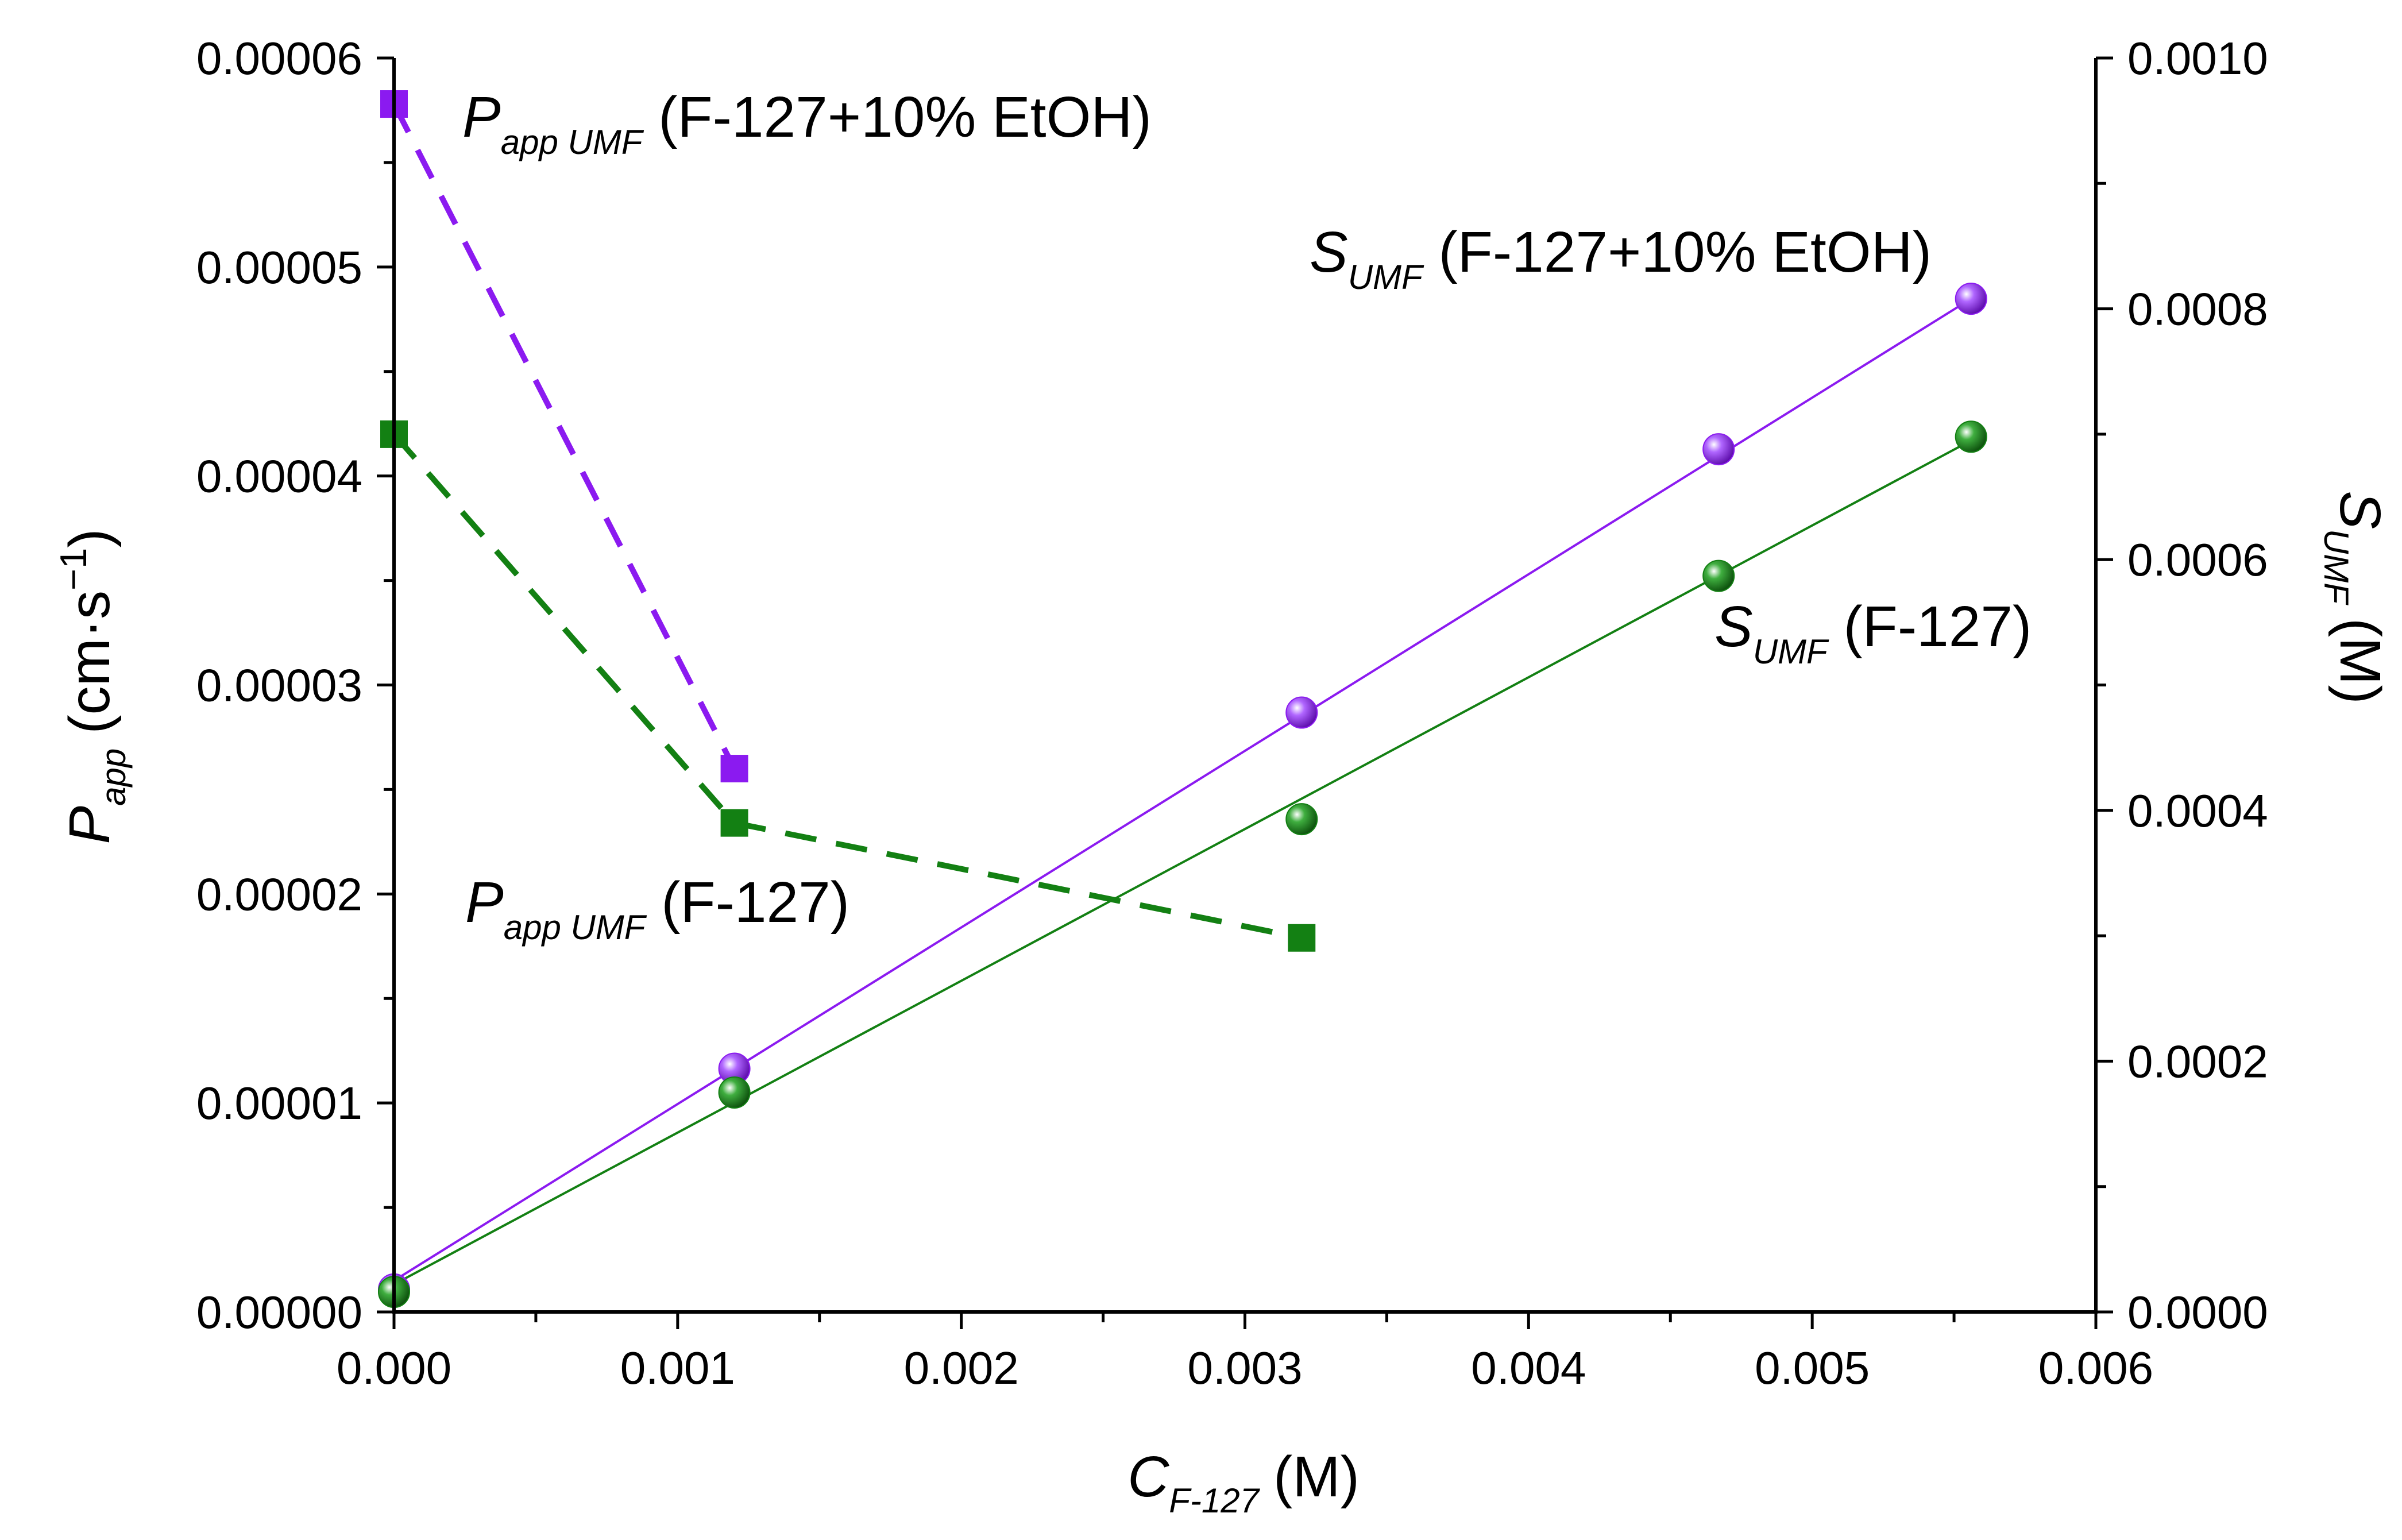 This screenshot has width=2402, height=1540. I want to click on annotation-papp-f127-main: P, so click(484, 902).